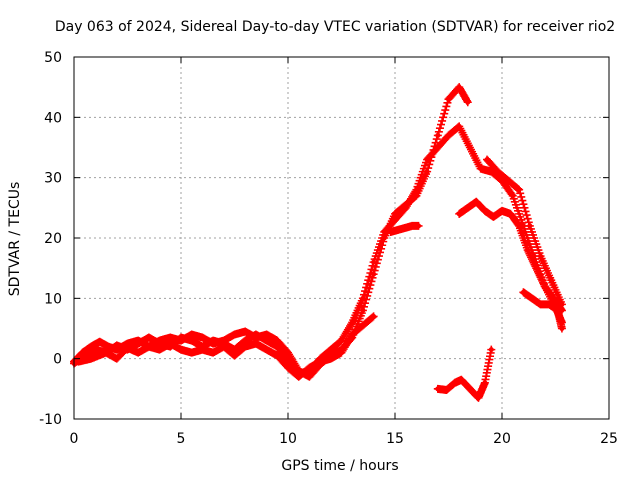 The height and width of the screenshot is (484, 640). Describe the element at coordinates (53, 239) in the screenshot. I see `y-tick-label: 20` at that location.